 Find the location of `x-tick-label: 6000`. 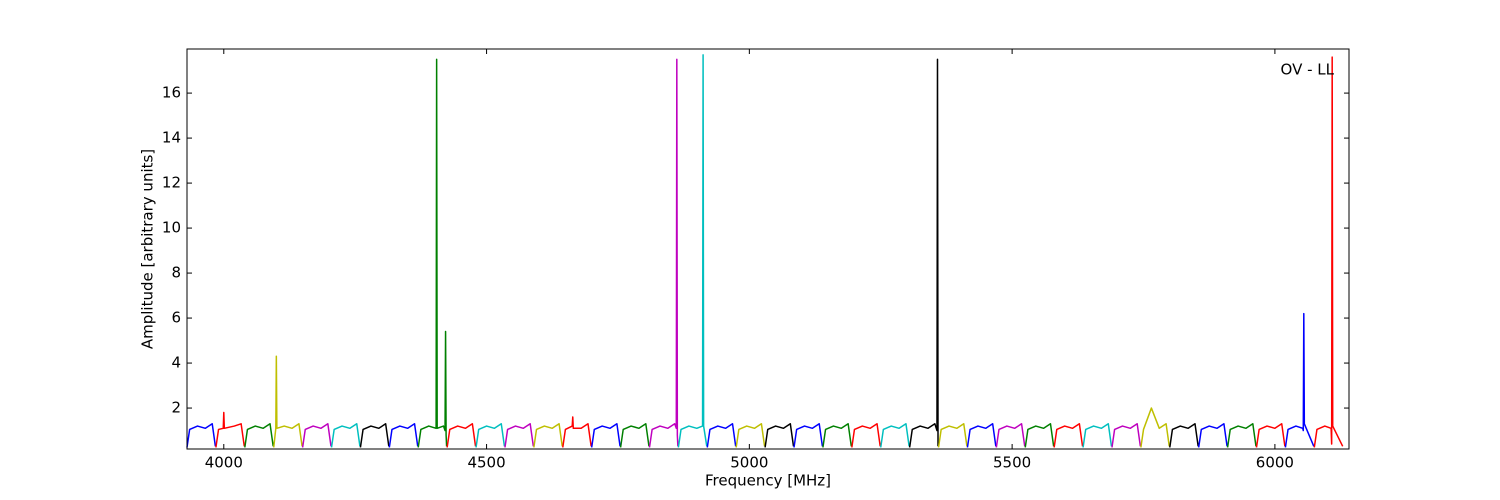

x-tick-label: 6000 is located at coordinates (1275, 463).